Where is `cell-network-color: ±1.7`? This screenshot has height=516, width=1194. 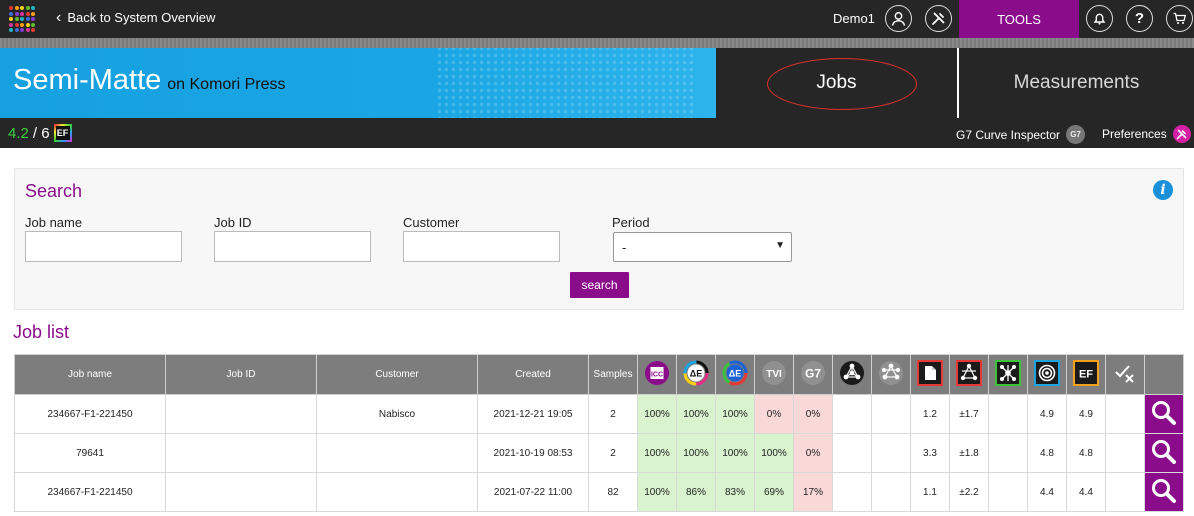
cell-network-color: ±1.7 is located at coordinates (969, 414).